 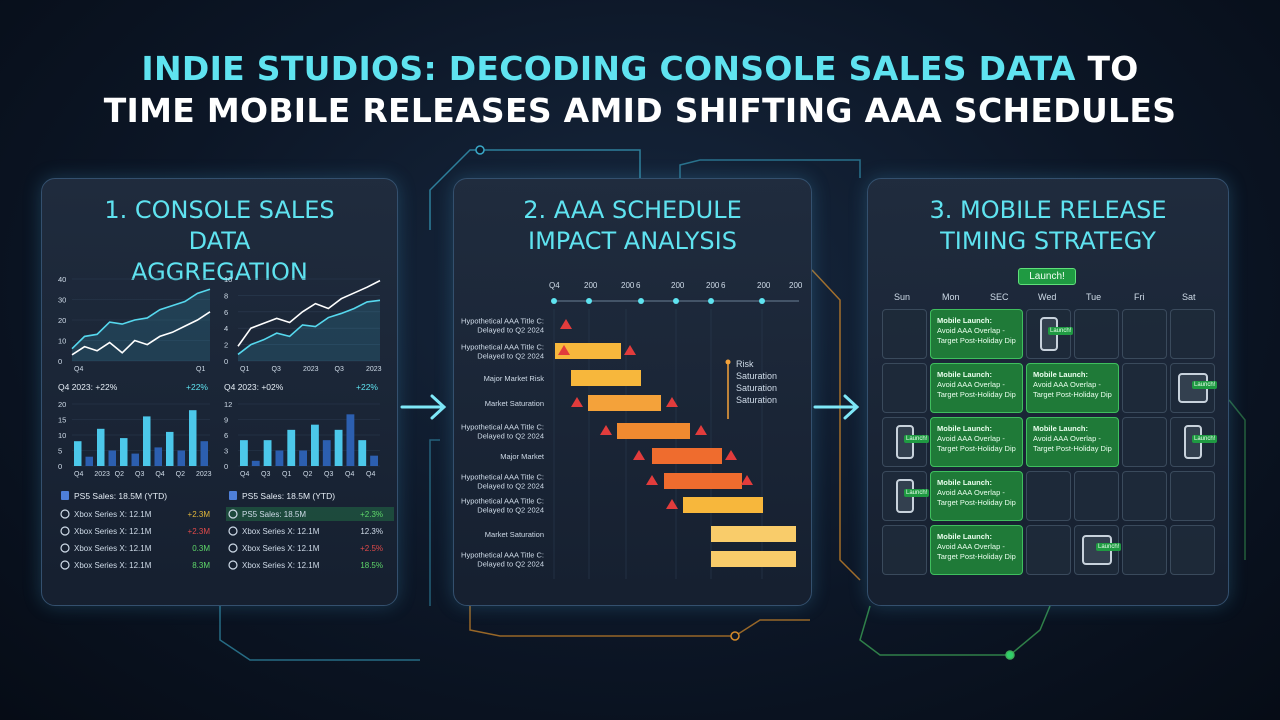 I want to click on table-row-value: 12.3%, so click(x=371, y=531).